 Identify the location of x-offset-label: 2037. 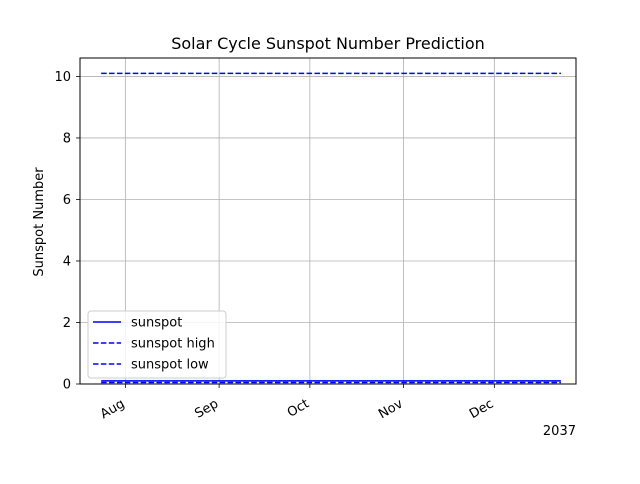
(559, 431).